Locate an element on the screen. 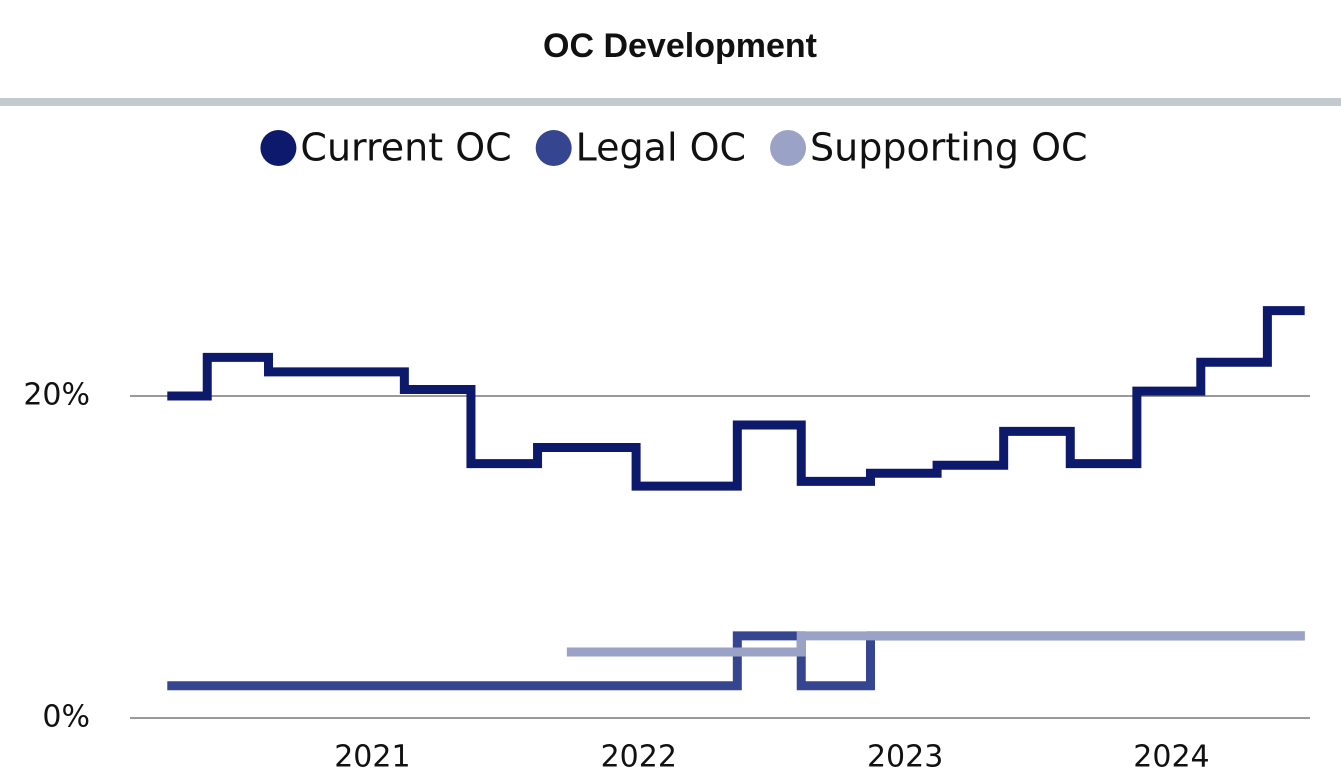 Image resolution: width=1341 pixels, height=772 pixels. chart-title: OC Development is located at coordinates (680, 46).